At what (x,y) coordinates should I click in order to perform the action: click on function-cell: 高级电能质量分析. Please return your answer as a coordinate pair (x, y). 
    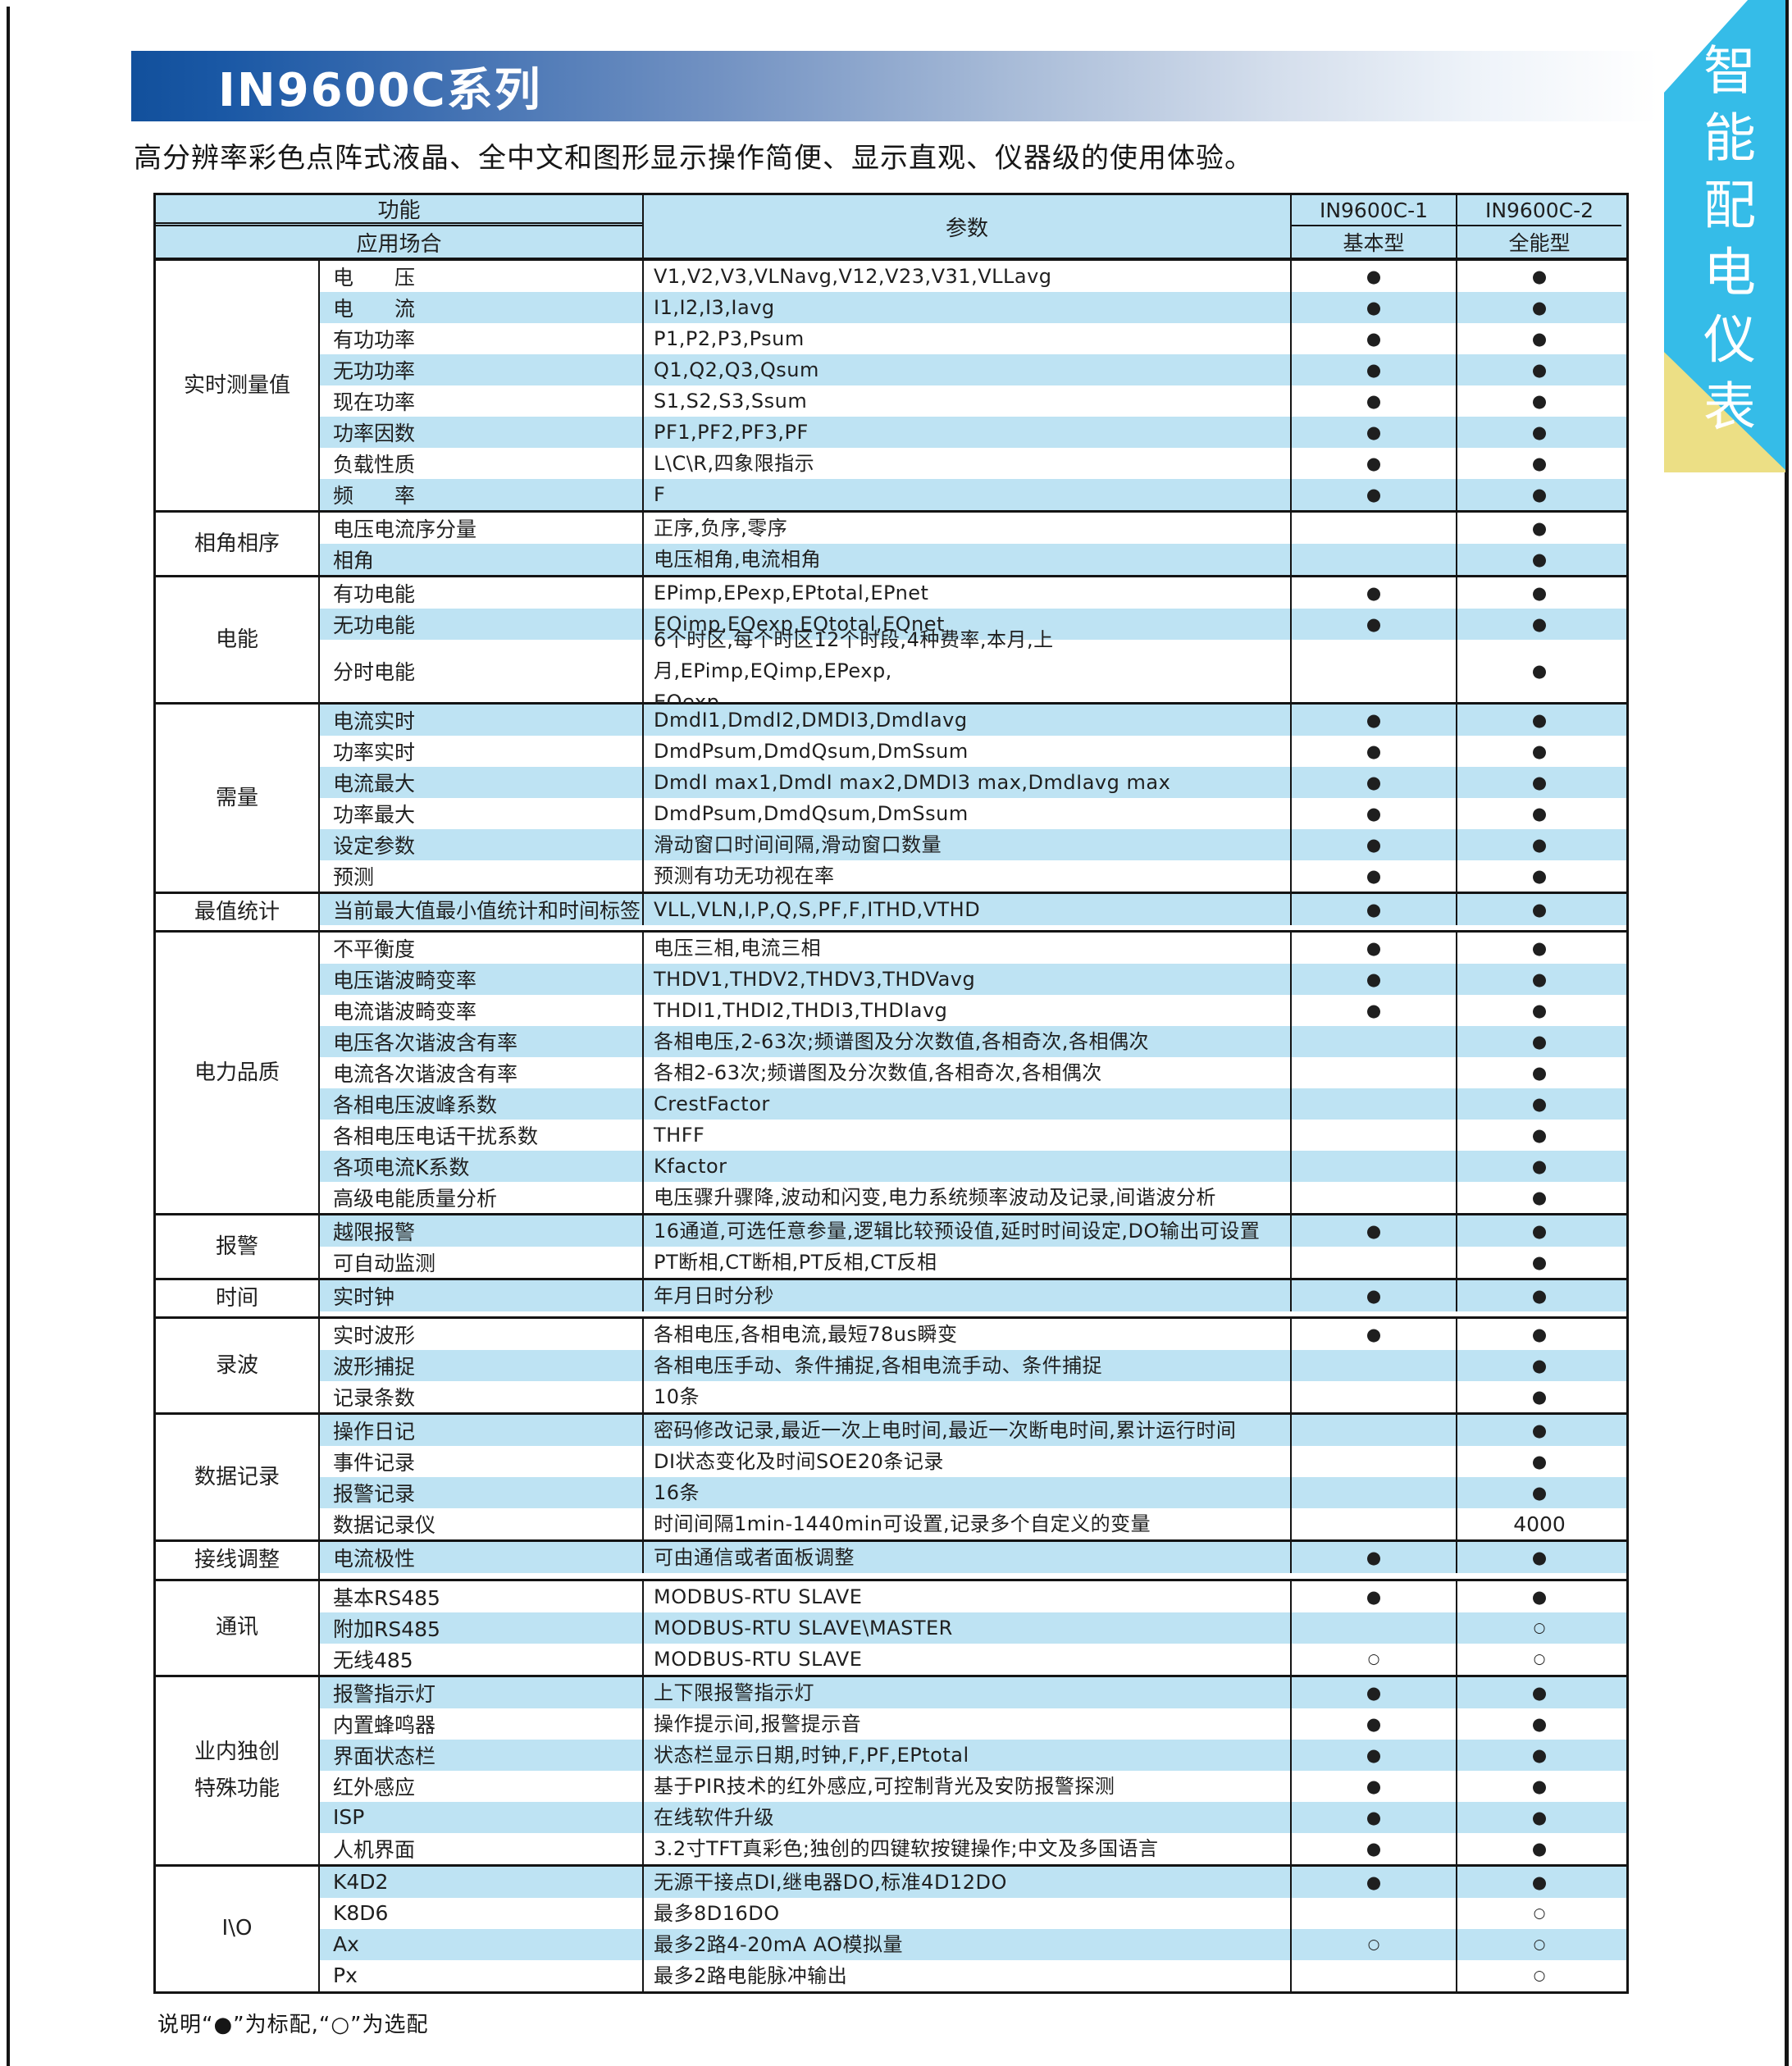
    Looking at the image, I should click on (482, 1198).